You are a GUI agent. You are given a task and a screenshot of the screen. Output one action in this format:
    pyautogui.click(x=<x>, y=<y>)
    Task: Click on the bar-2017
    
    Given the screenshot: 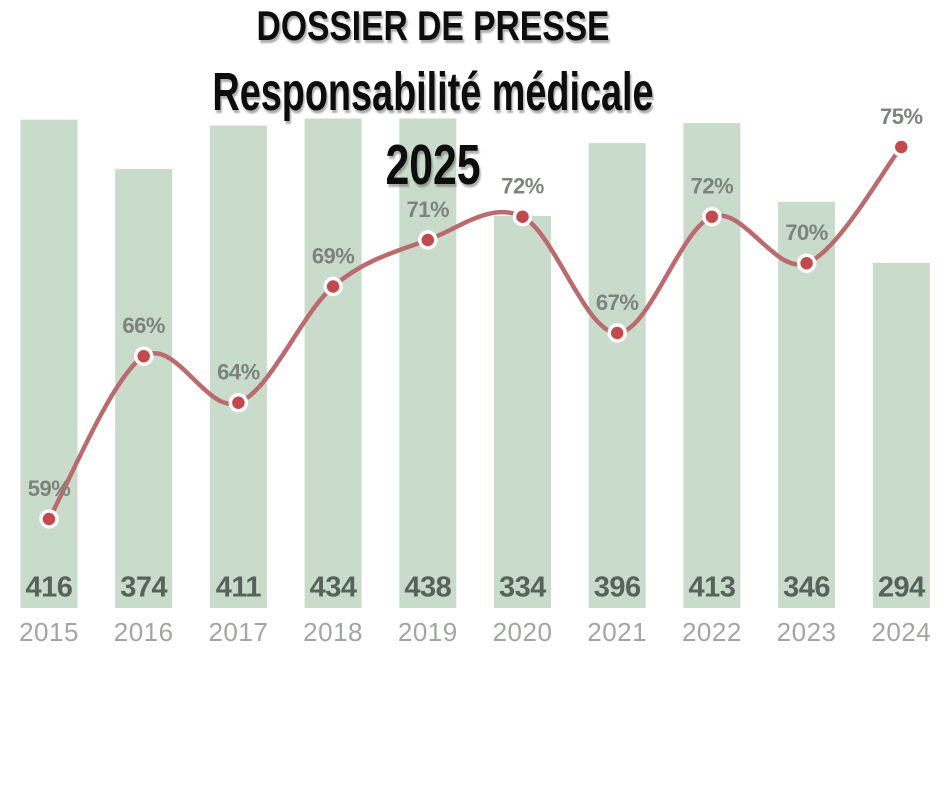 What is the action you would take?
    pyautogui.click(x=238, y=367)
    